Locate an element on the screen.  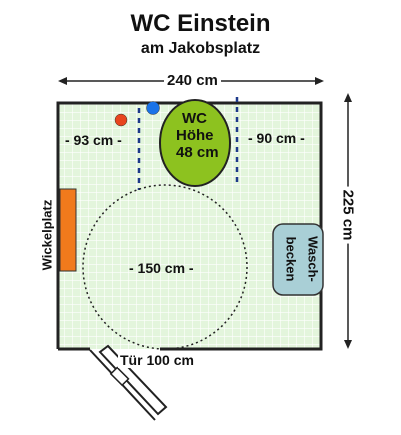
door-icon is located at coordinates (128, 382).